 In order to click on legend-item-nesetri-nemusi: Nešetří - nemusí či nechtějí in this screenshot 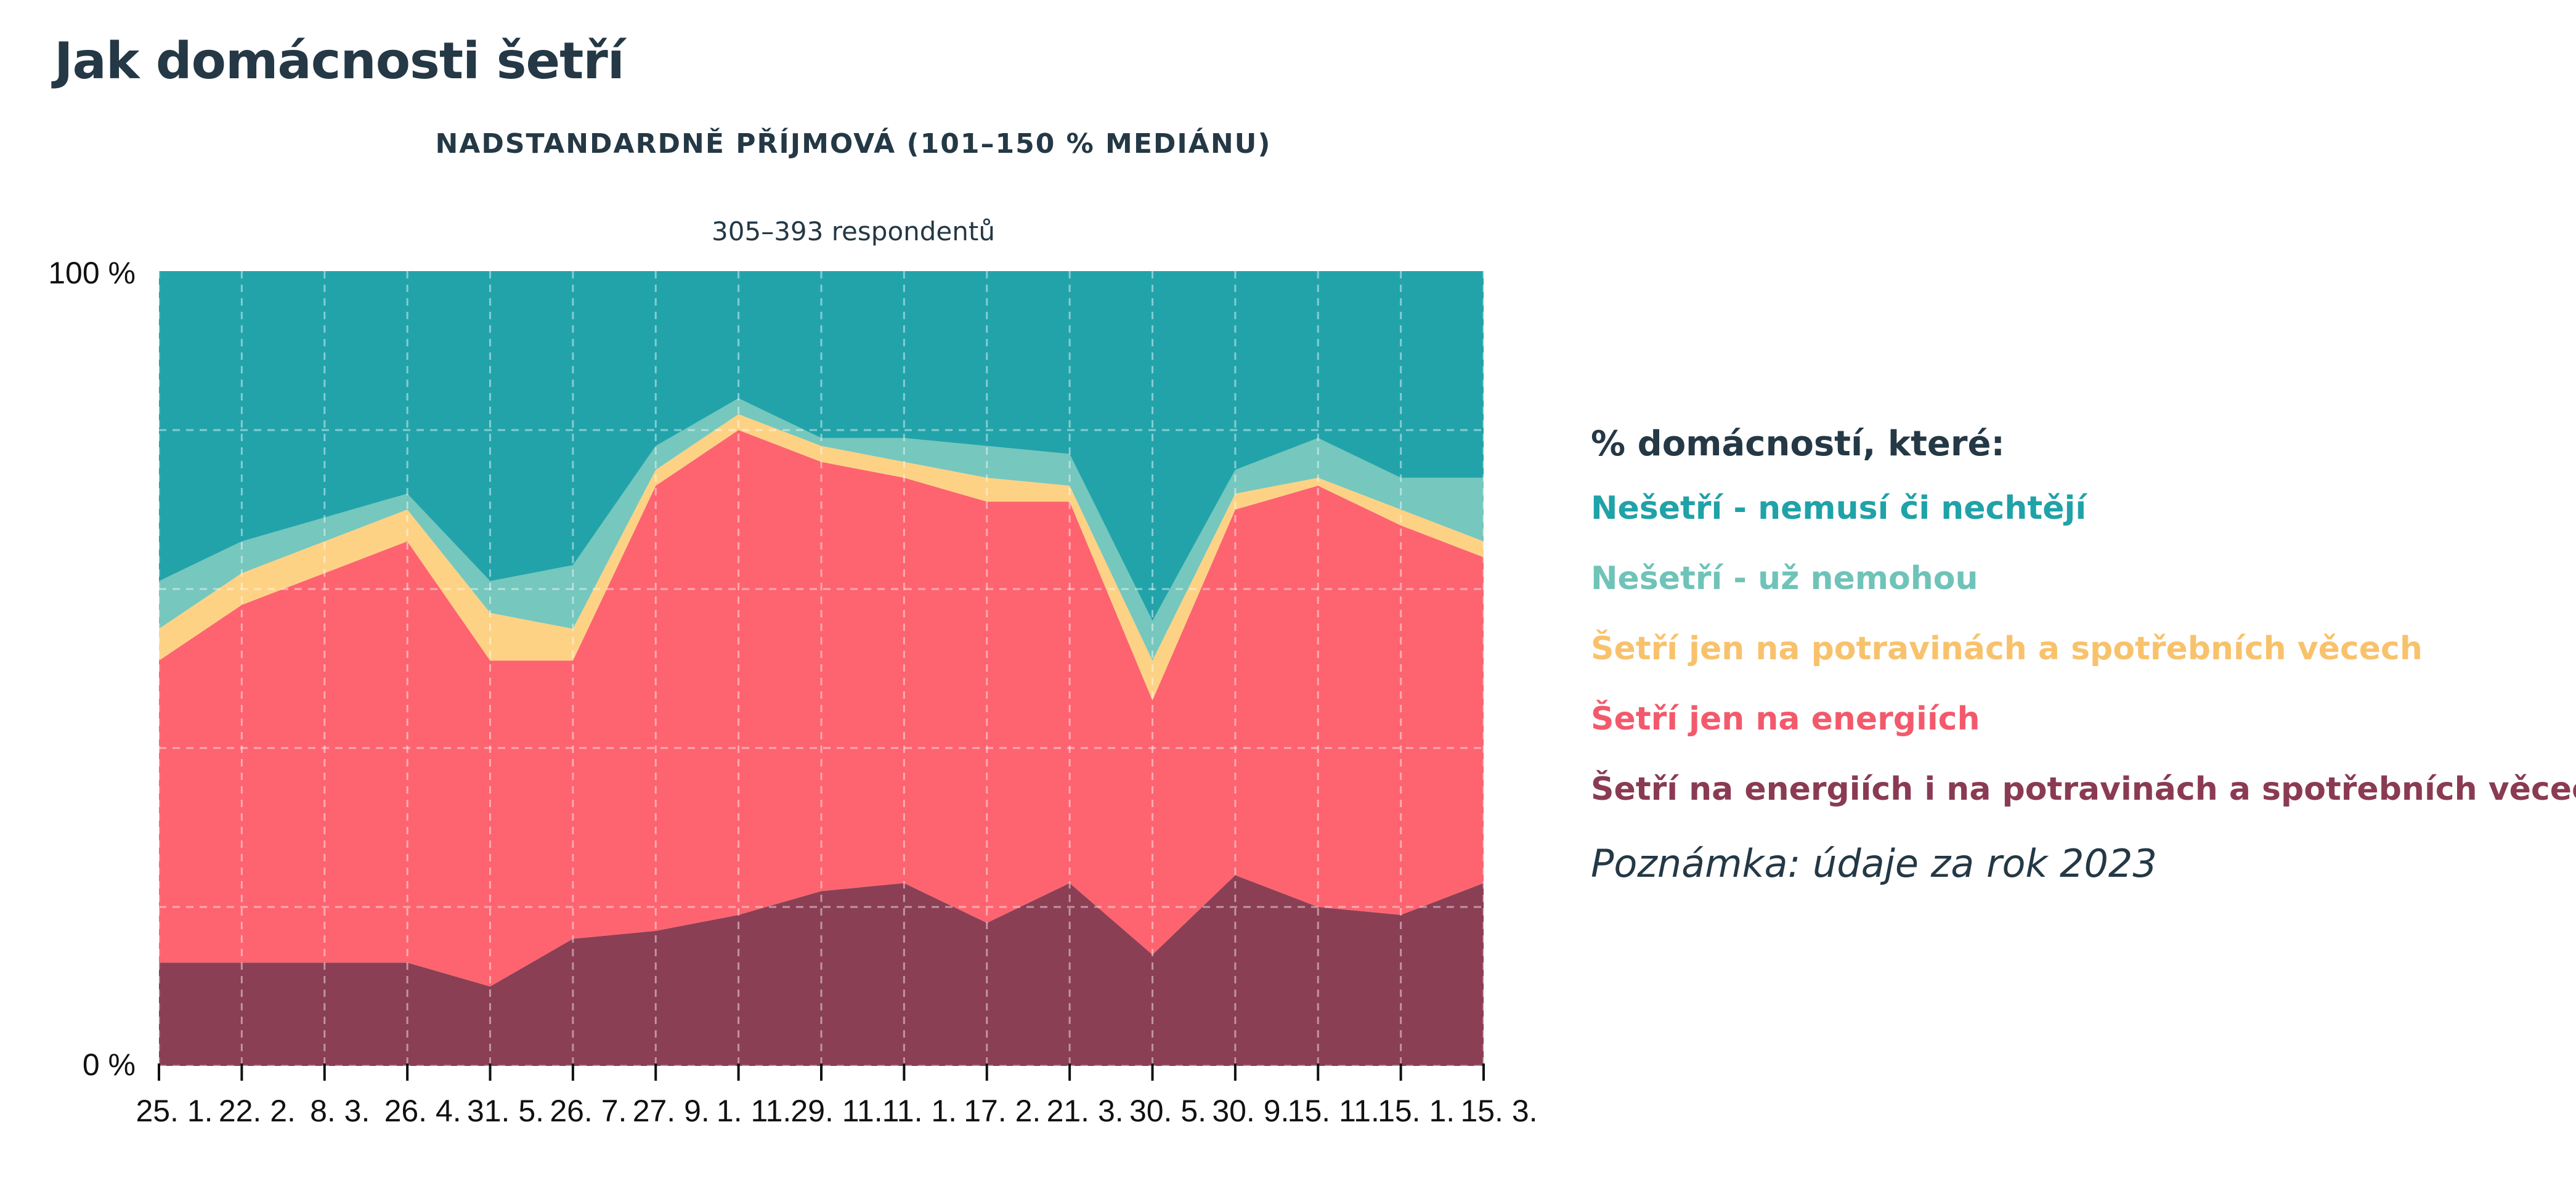, I will do `click(1839, 508)`.